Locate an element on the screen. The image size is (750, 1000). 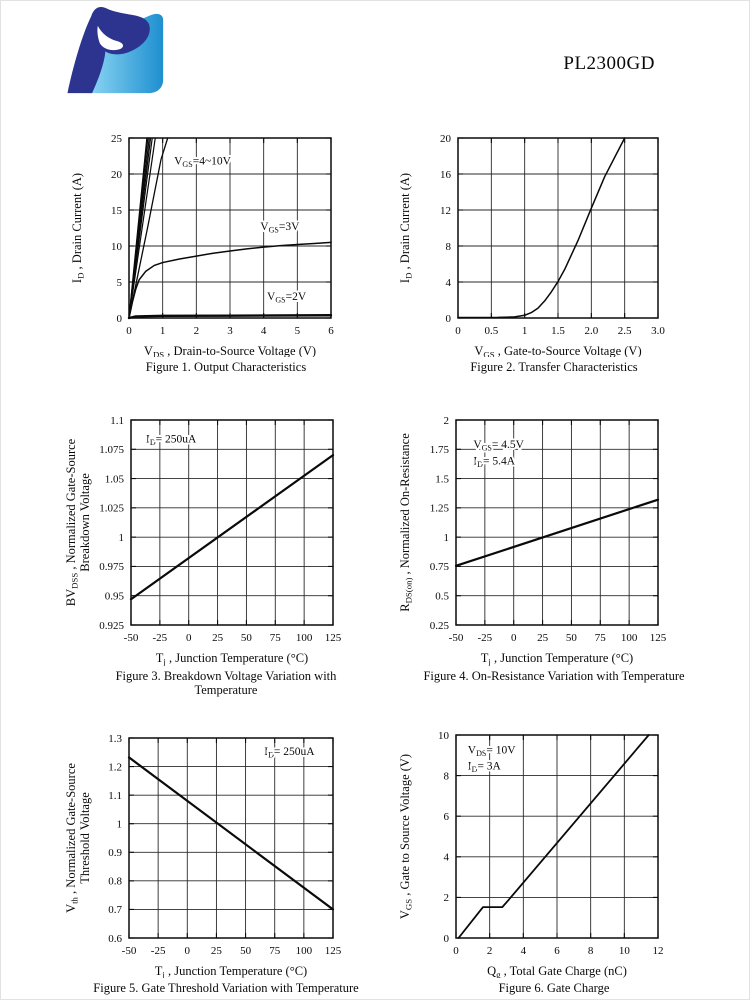
svg-text: 1.075 is located at coordinates (111, 450).